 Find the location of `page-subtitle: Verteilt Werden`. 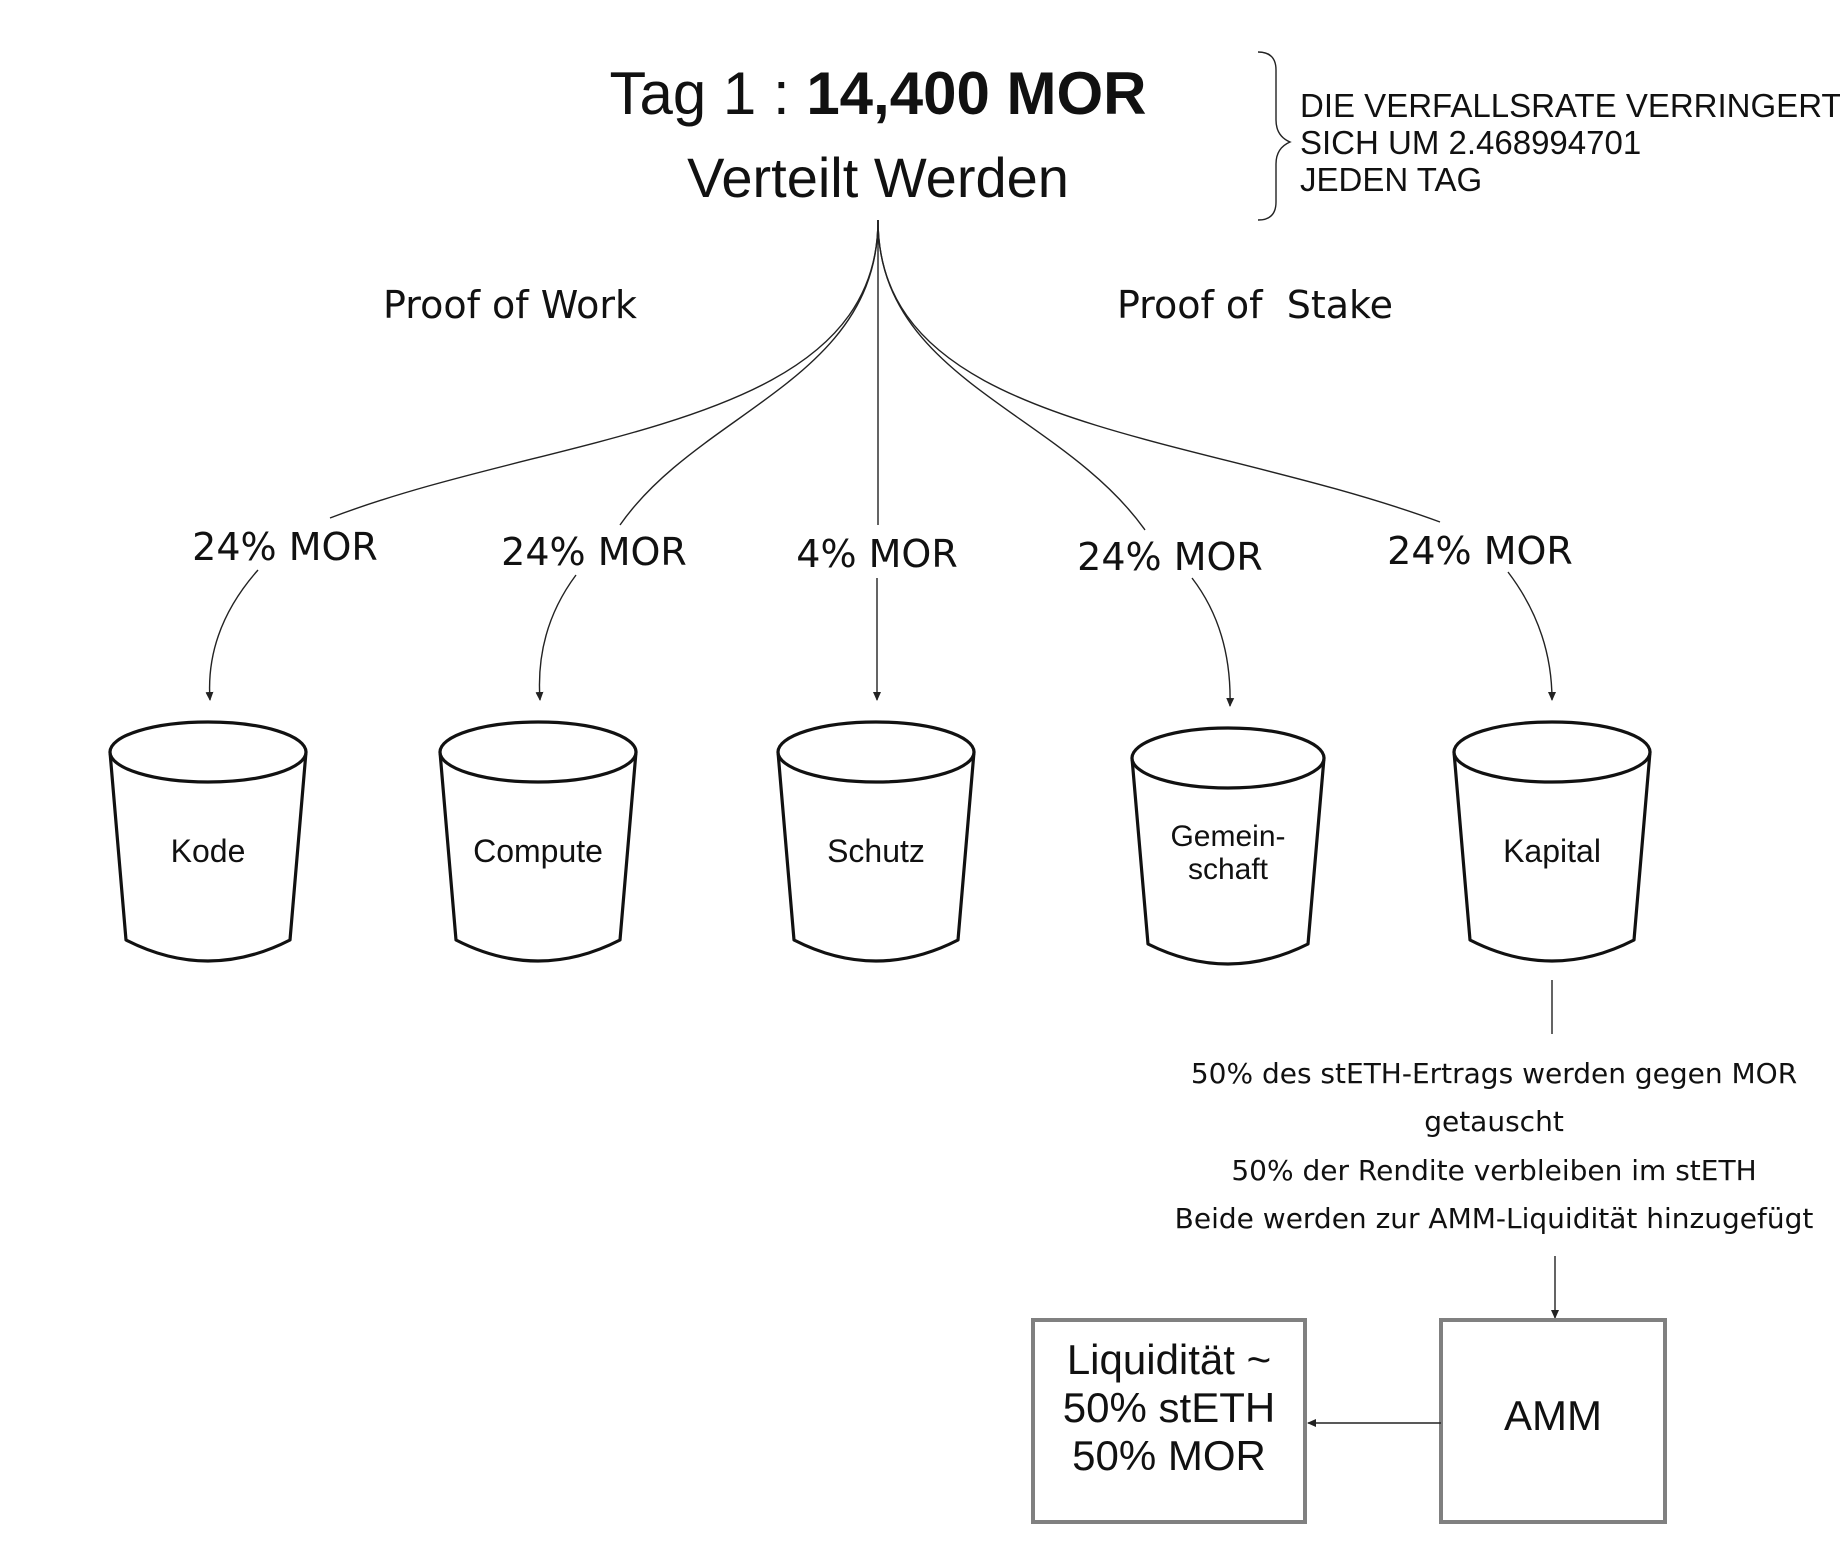

page-subtitle: Verteilt Werden is located at coordinates (878, 177).